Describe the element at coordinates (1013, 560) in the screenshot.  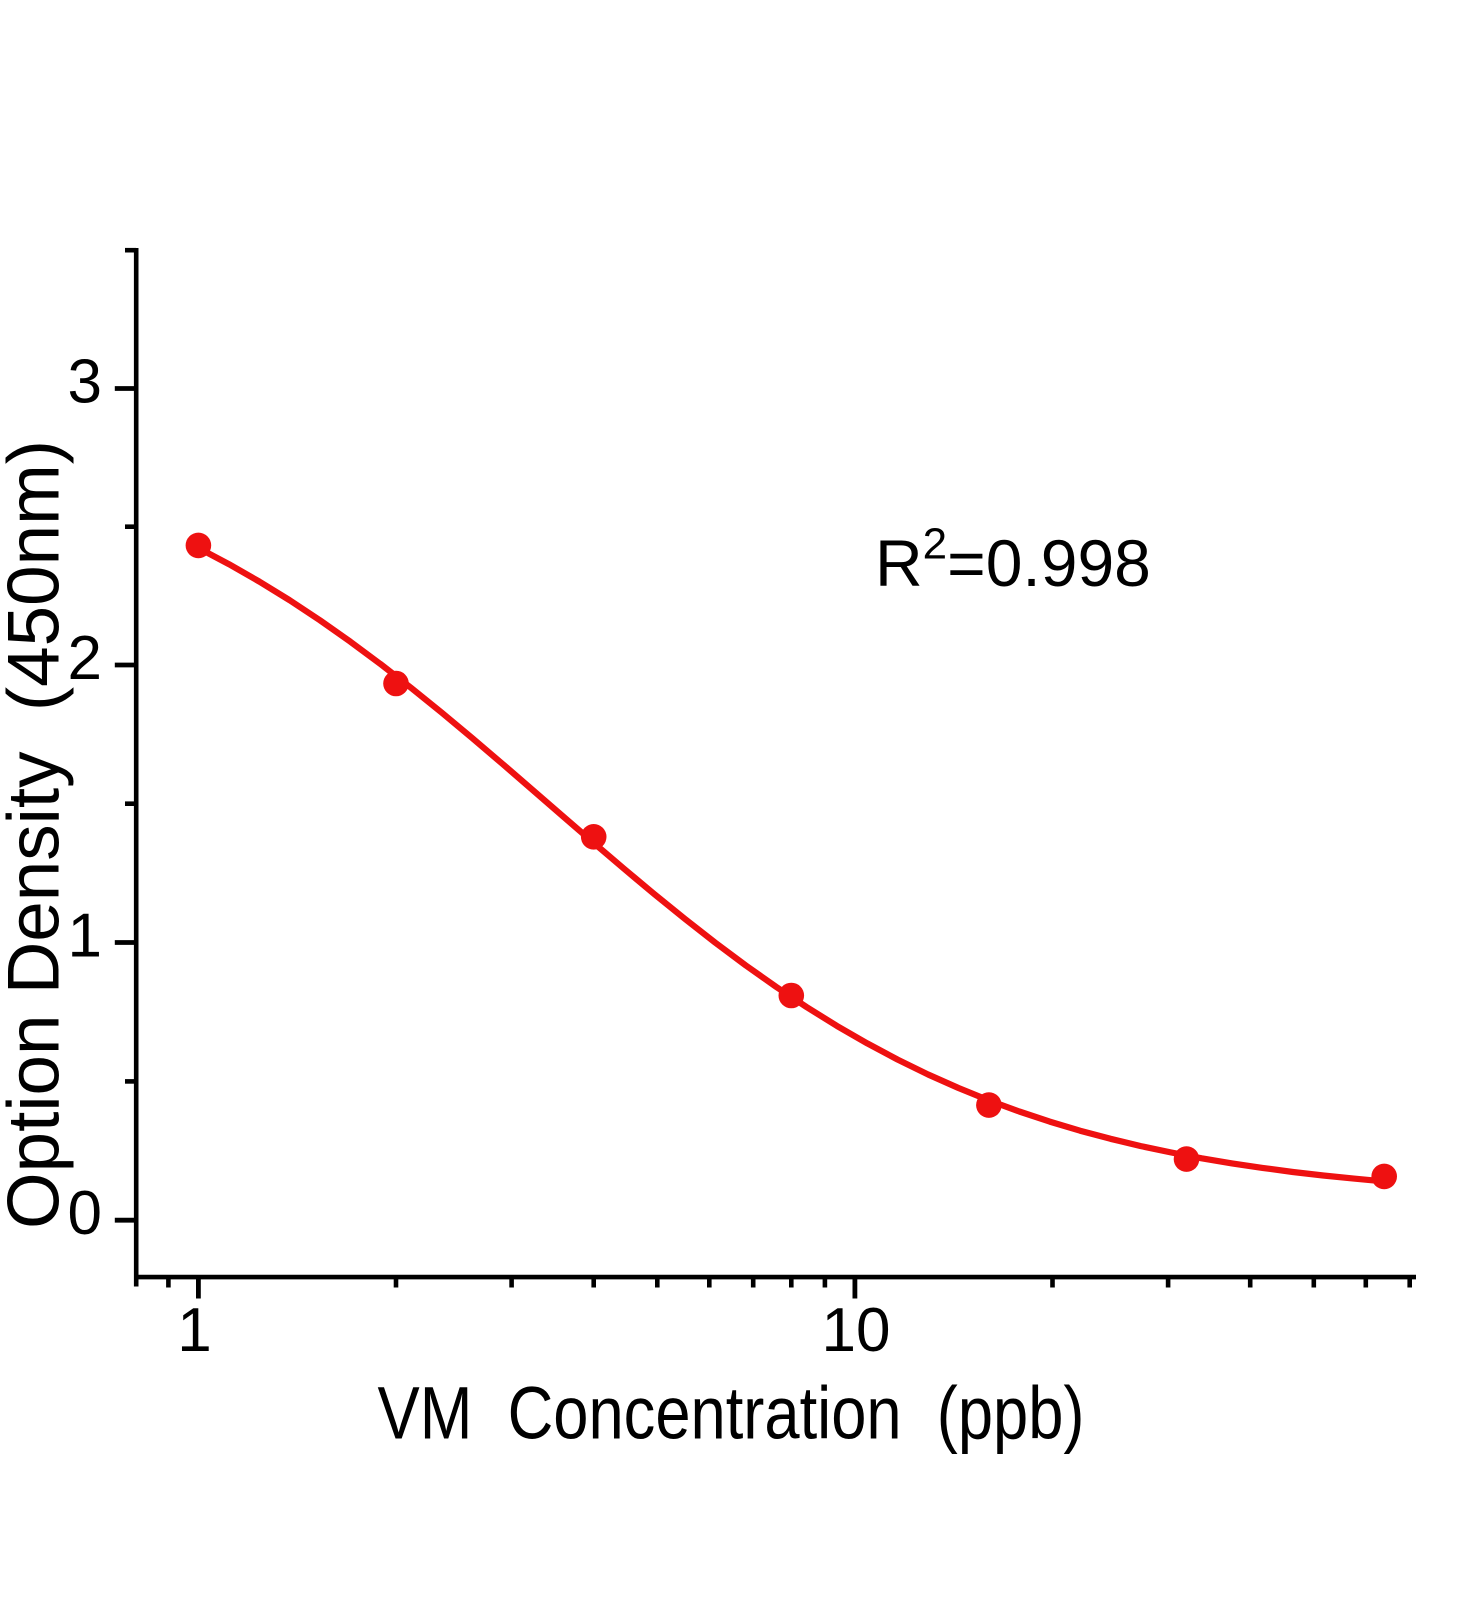
I see `svg-text: R2=0.998` at that location.